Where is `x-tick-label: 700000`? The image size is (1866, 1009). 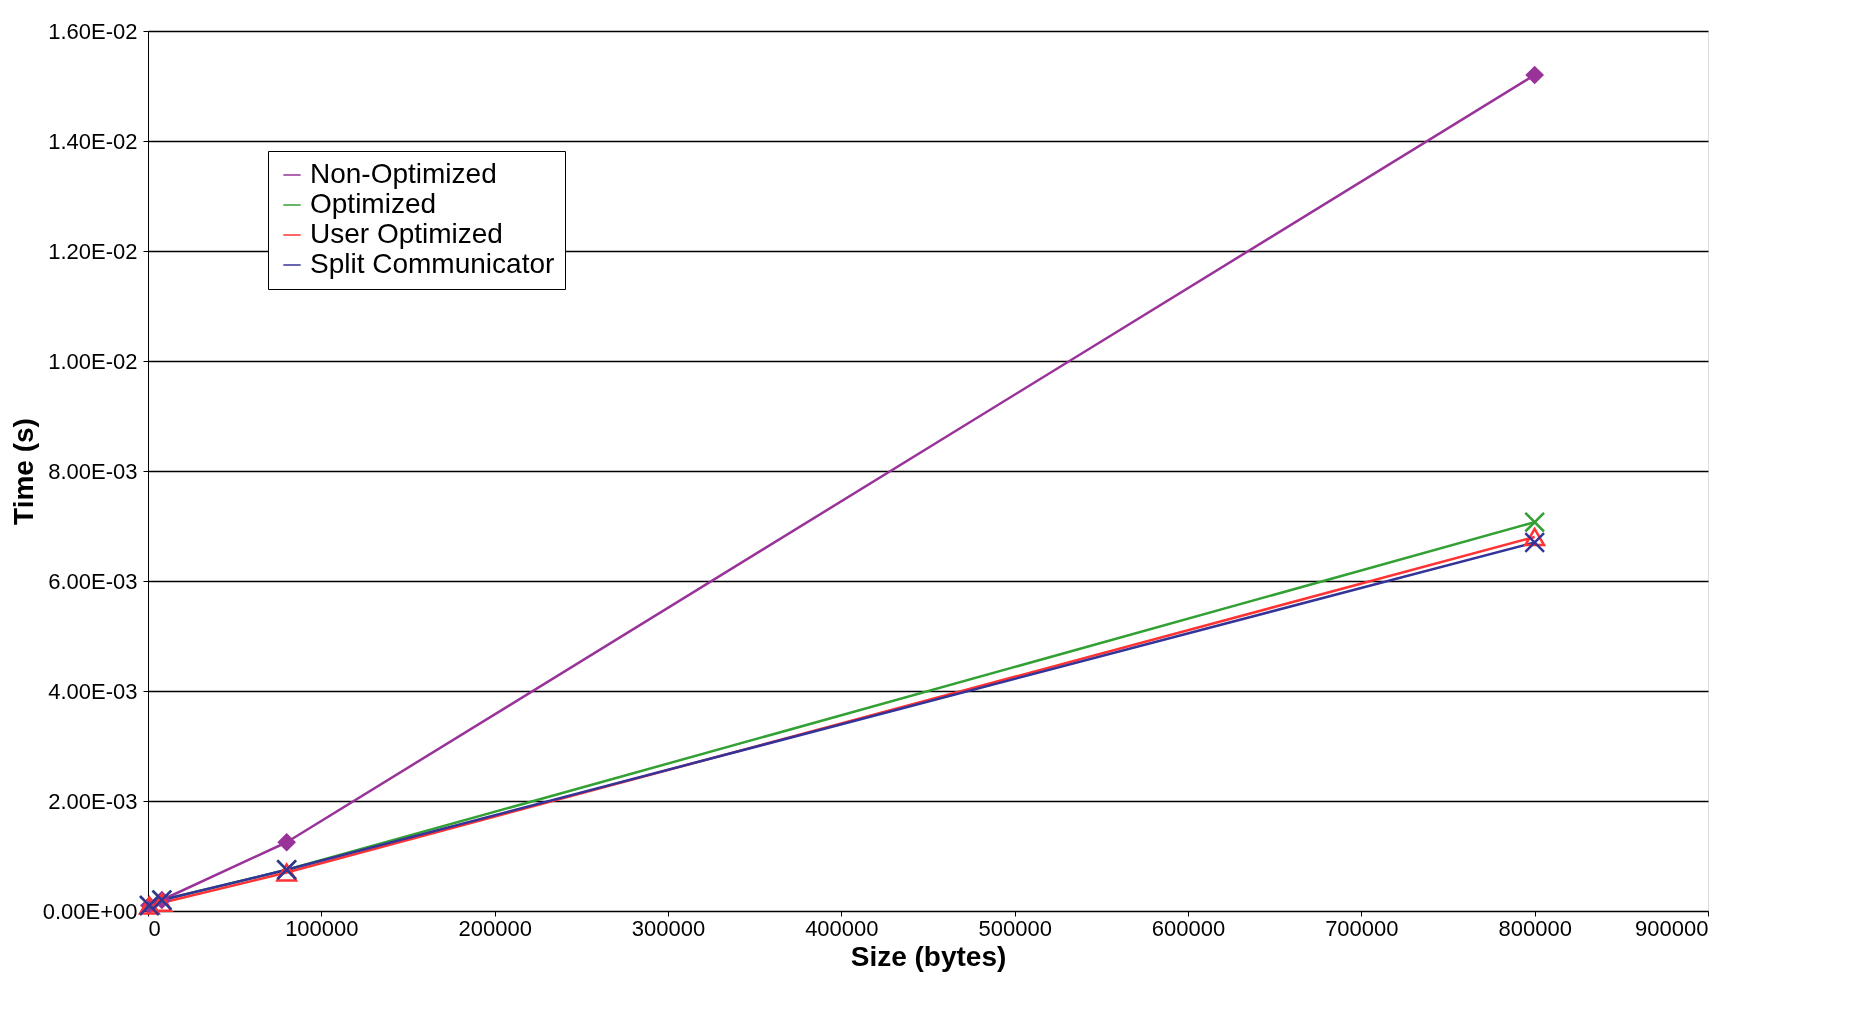
x-tick-label: 700000 is located at coordinates (1362, 928).